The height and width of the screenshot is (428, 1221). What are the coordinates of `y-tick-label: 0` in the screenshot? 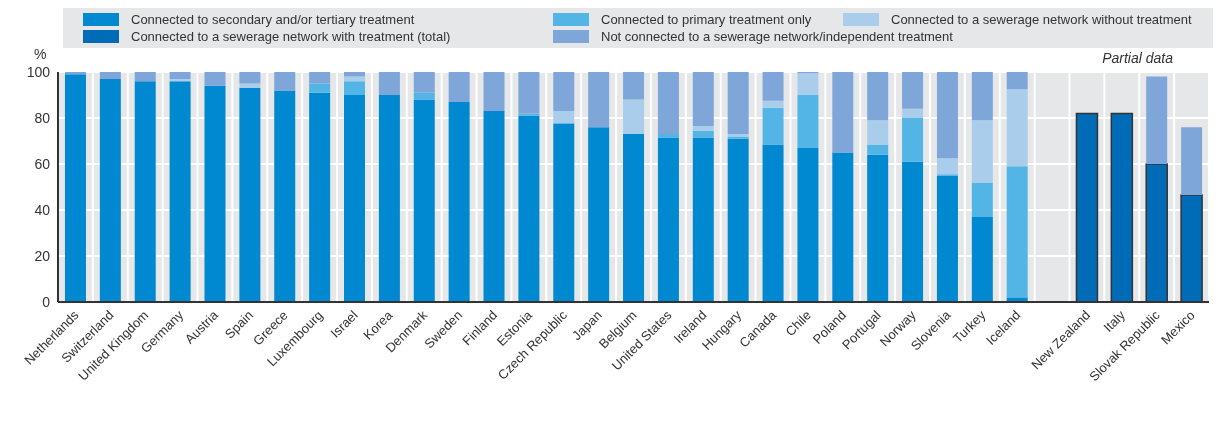 It's located at (46, 301).